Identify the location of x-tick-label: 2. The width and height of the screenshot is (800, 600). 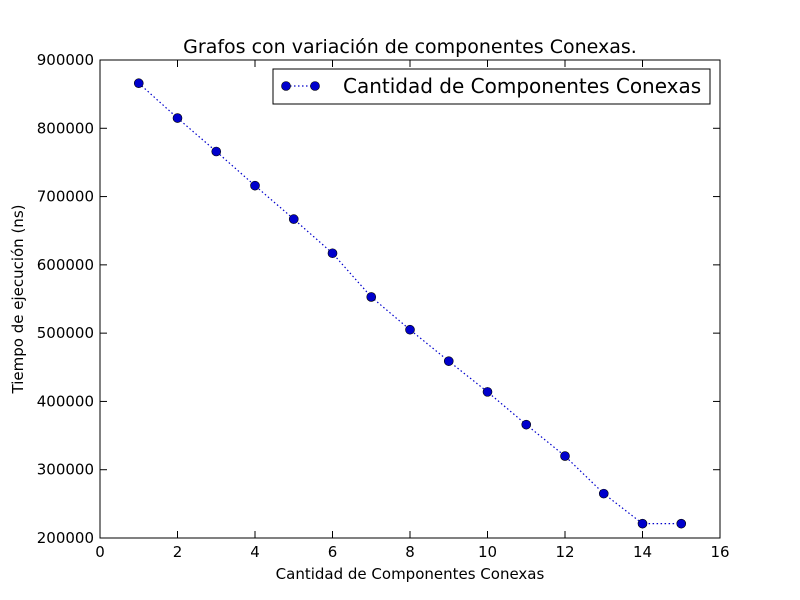
(178, 552).